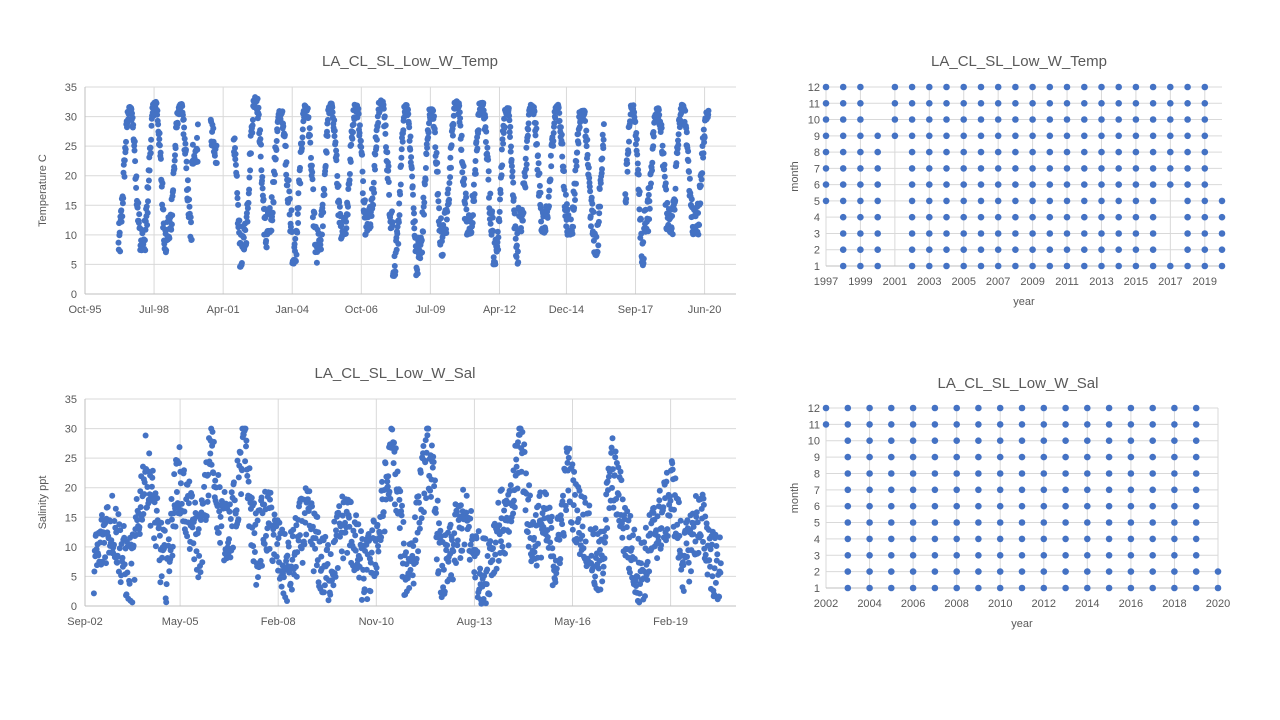  I want to click on x-tick-label: 2015, so click(1136, 282).